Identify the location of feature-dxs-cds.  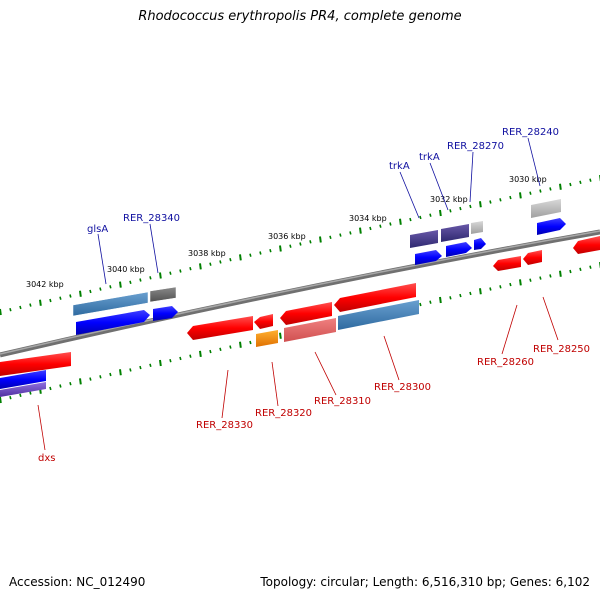
(23, 389).